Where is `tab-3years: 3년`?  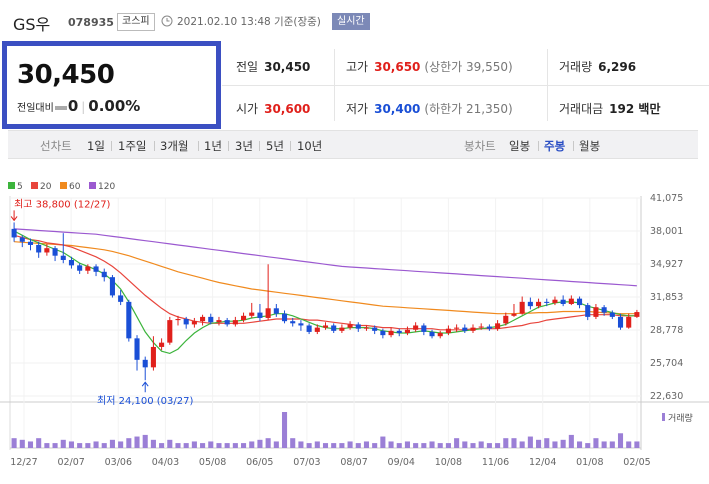
tab-3years: 3년 is located at coordinates (244, 146).